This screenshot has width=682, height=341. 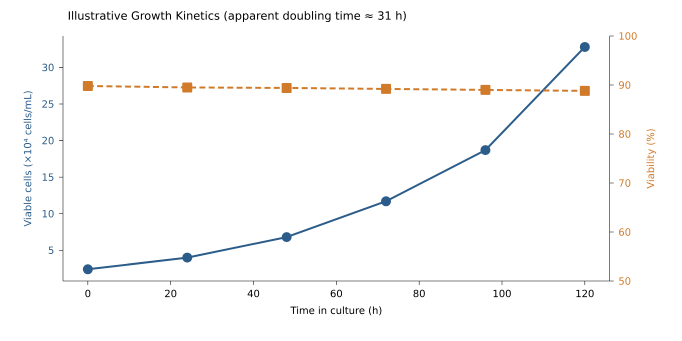 I want to click on y2-axis-title: Viability (%), so click(x=651, y=159).